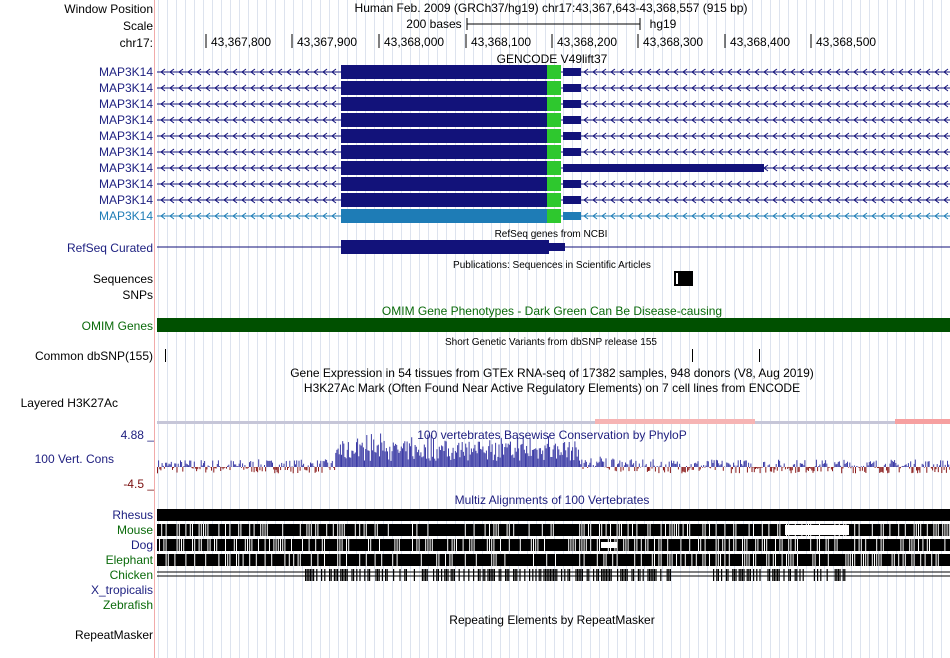  Describe the element at coordinates (587, 42) in the screenshot. I see `ruler-tick-label: 43,368,200` at that location.